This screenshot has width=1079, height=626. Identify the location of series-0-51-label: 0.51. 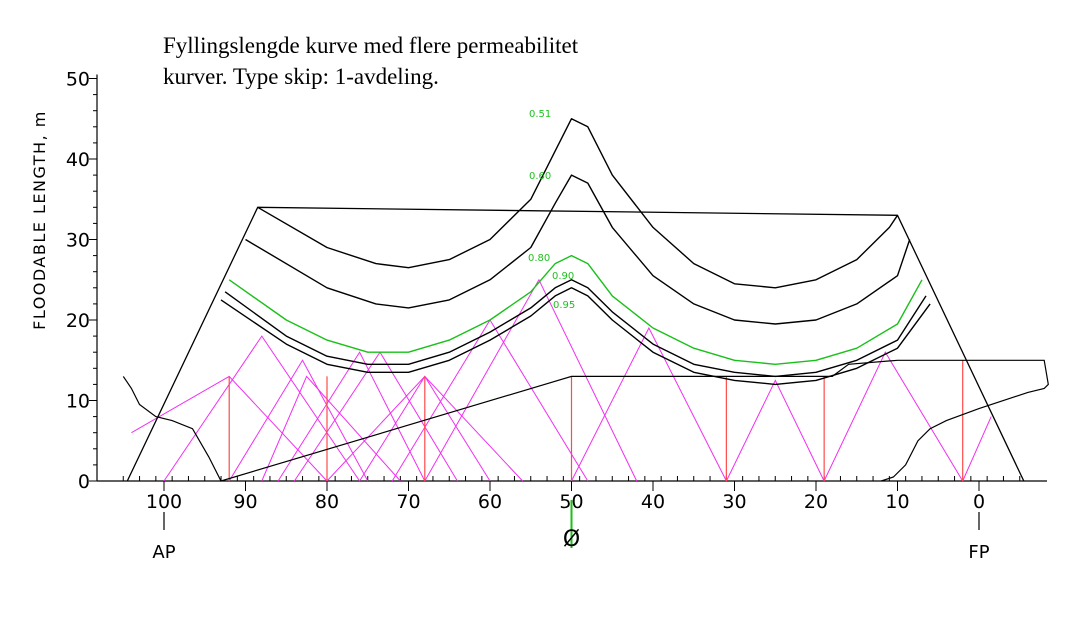
(540, 114).